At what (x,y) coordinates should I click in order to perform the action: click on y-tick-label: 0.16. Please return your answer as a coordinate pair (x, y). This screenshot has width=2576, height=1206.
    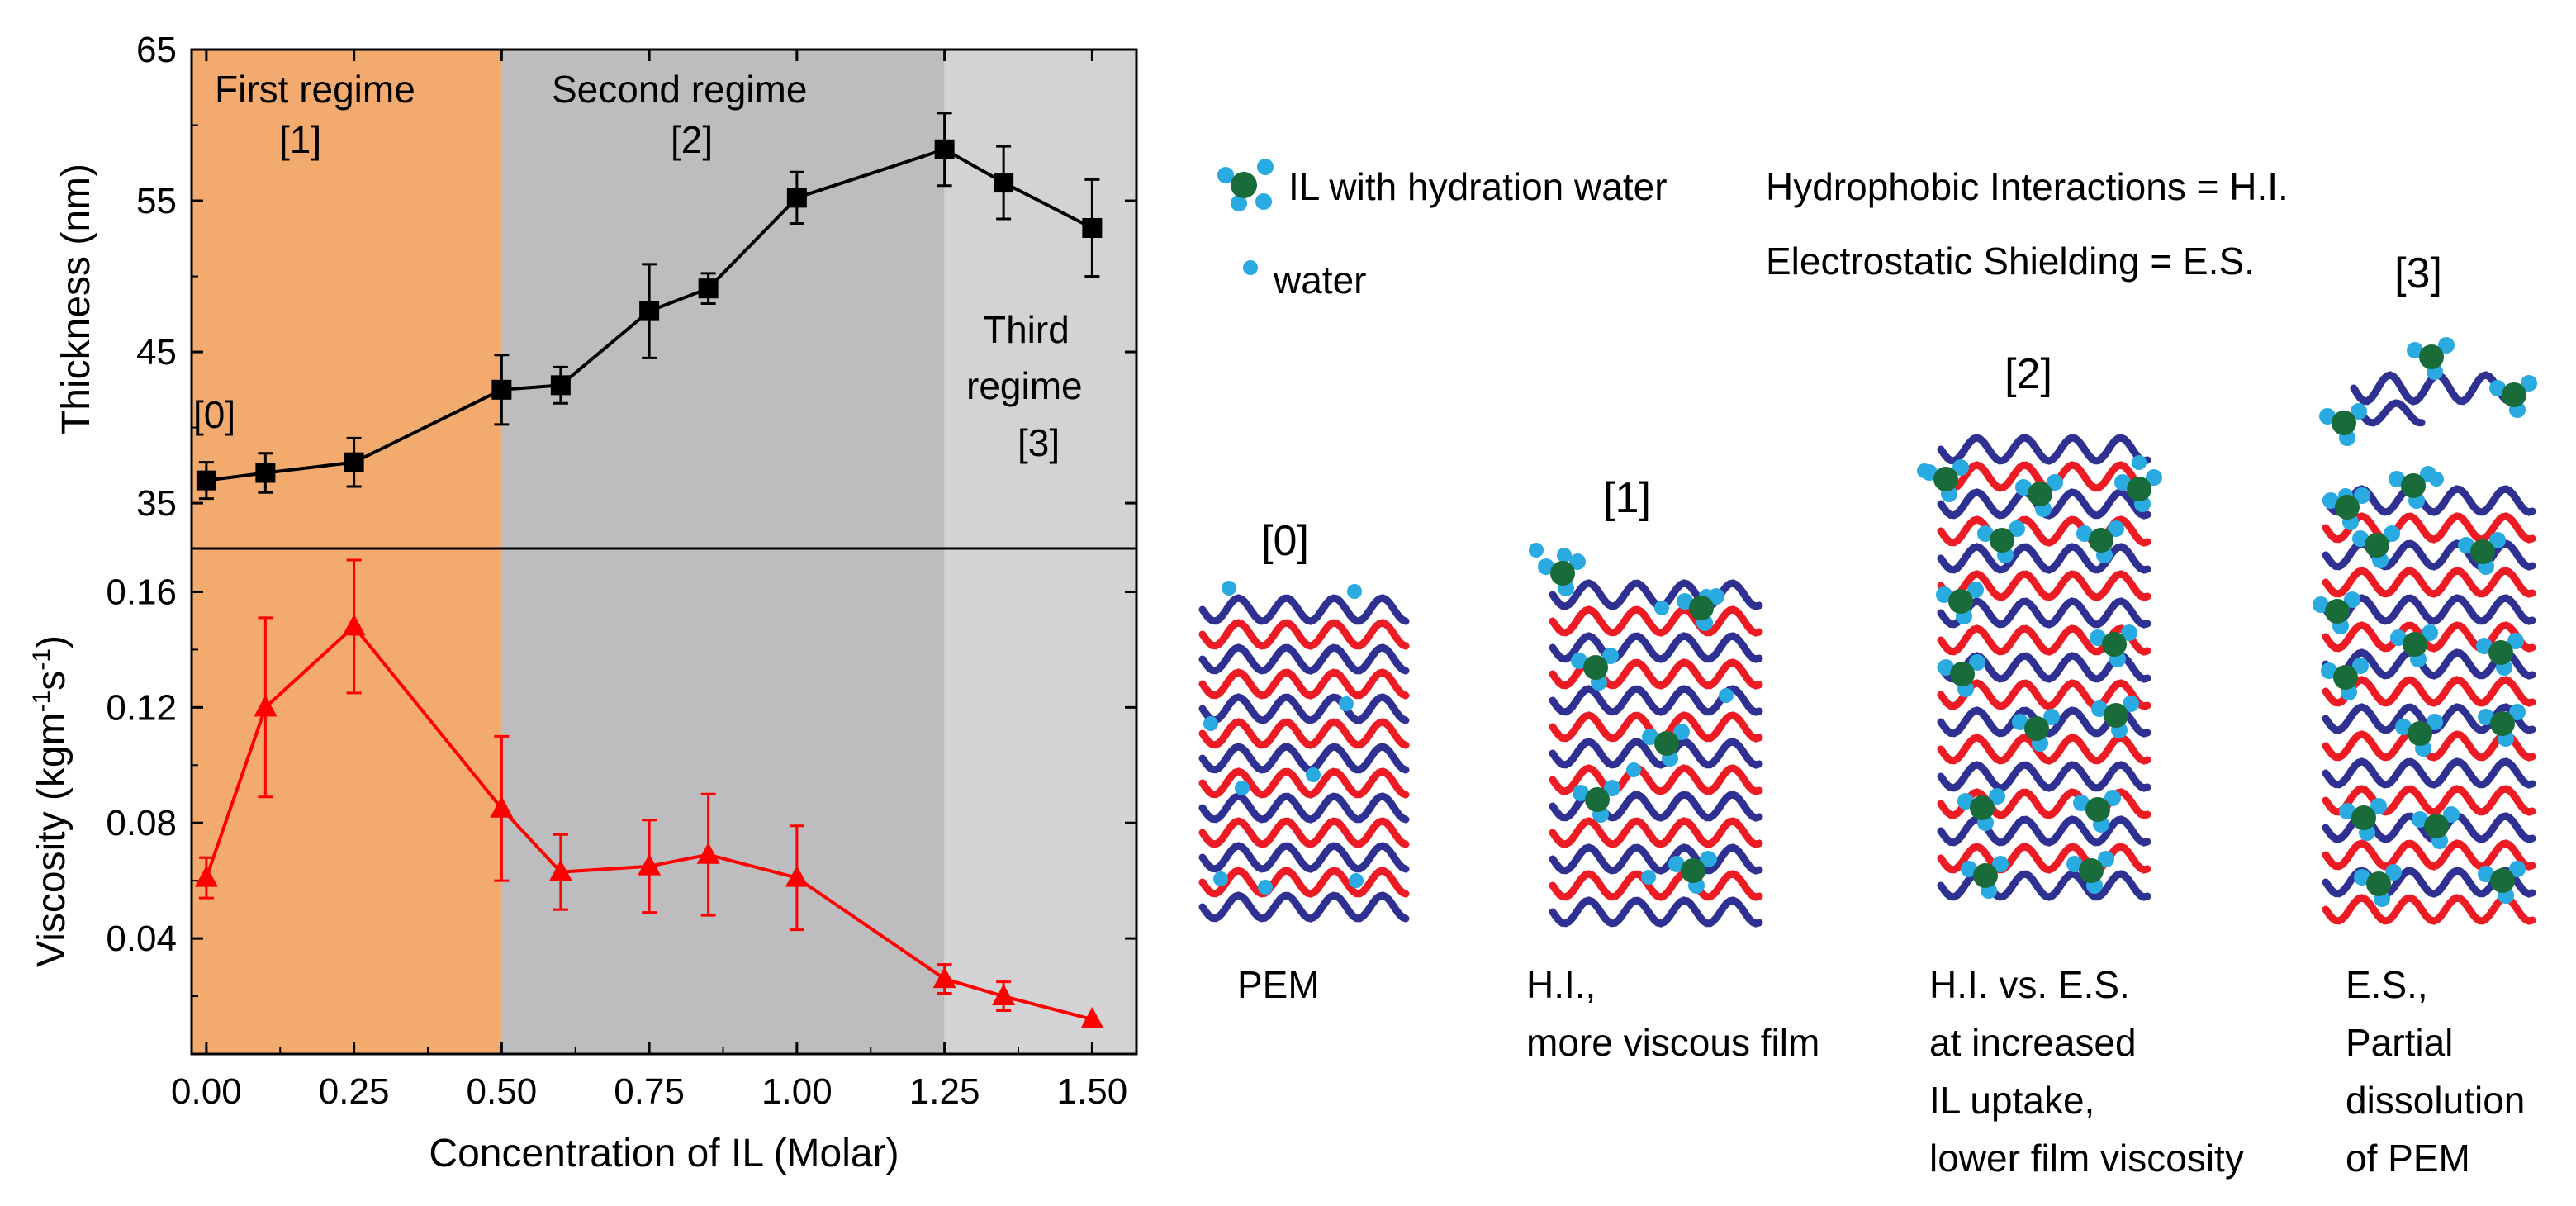
    Looking at the image, I should click on (141, 592).